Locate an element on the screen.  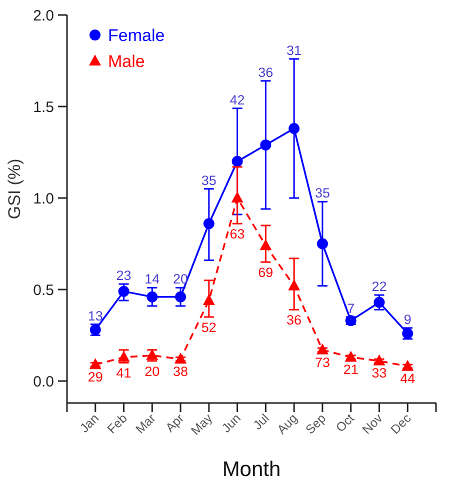
annotation: 13 is located at coordinates (95, 316).